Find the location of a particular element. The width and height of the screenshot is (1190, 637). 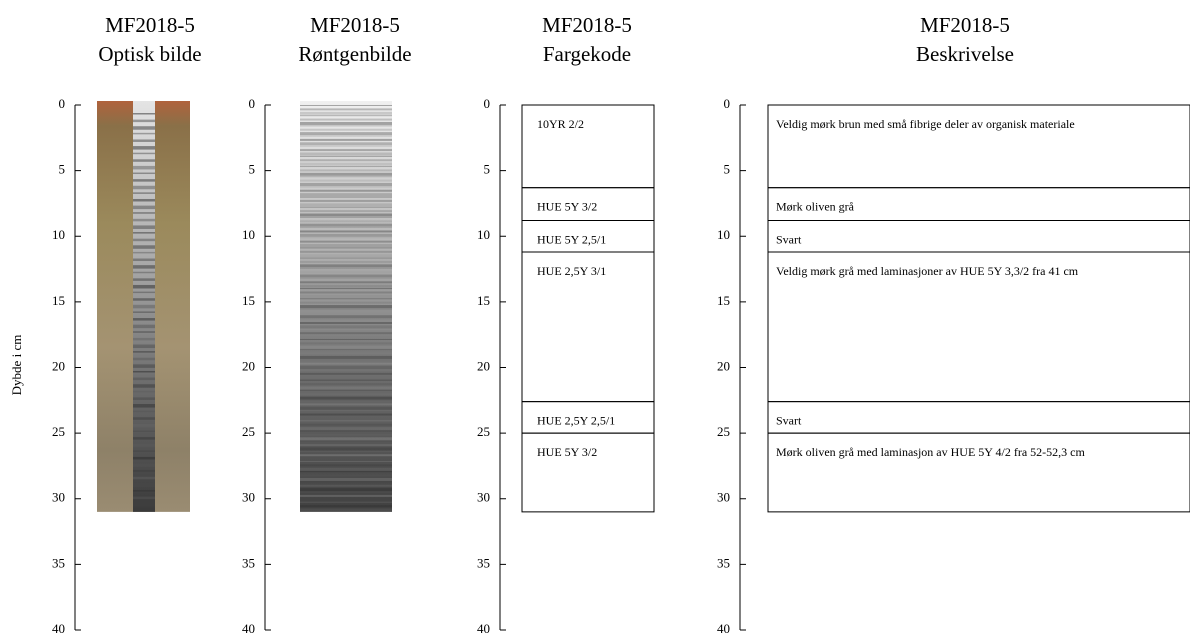

layer-label: 10YR 2/2 is located at coordinates (560, 124).